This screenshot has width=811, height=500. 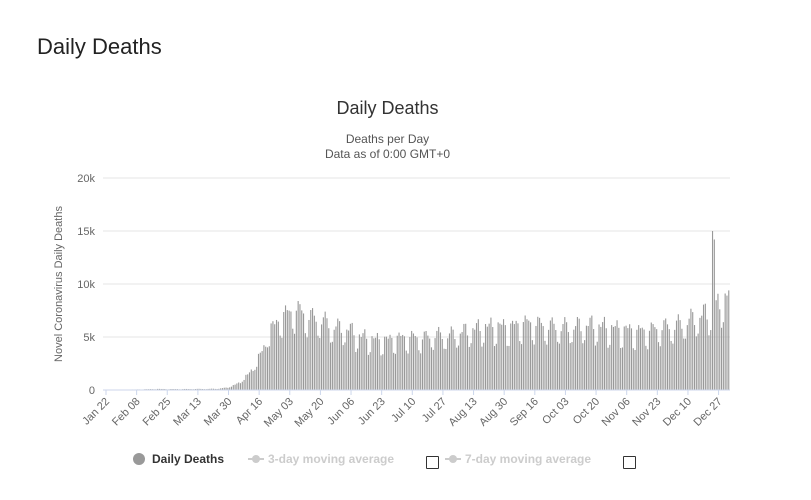 I want to click on legend-item-7day-average: 7-day moving average, so click(x=518, y=459).